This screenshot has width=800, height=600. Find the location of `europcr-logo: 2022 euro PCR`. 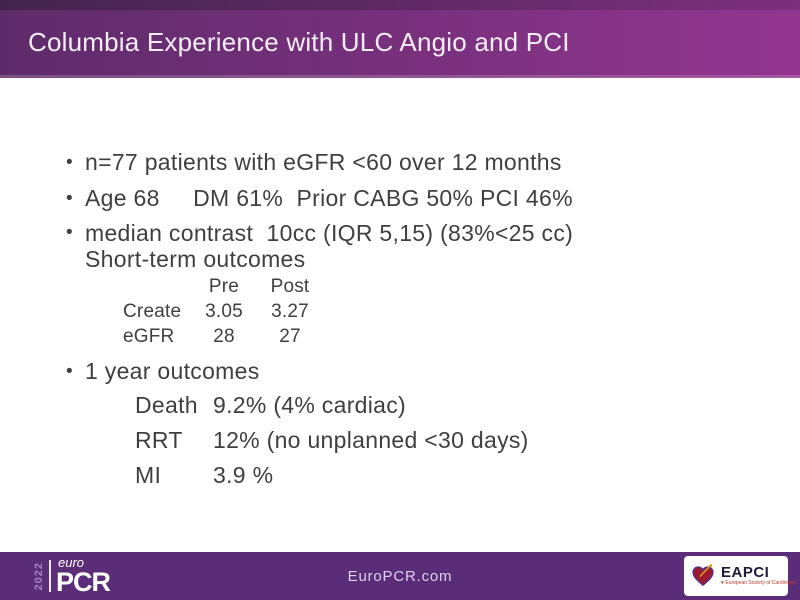

europcr-logo: 2022 euro PCR is located at coordinates (72, 576).